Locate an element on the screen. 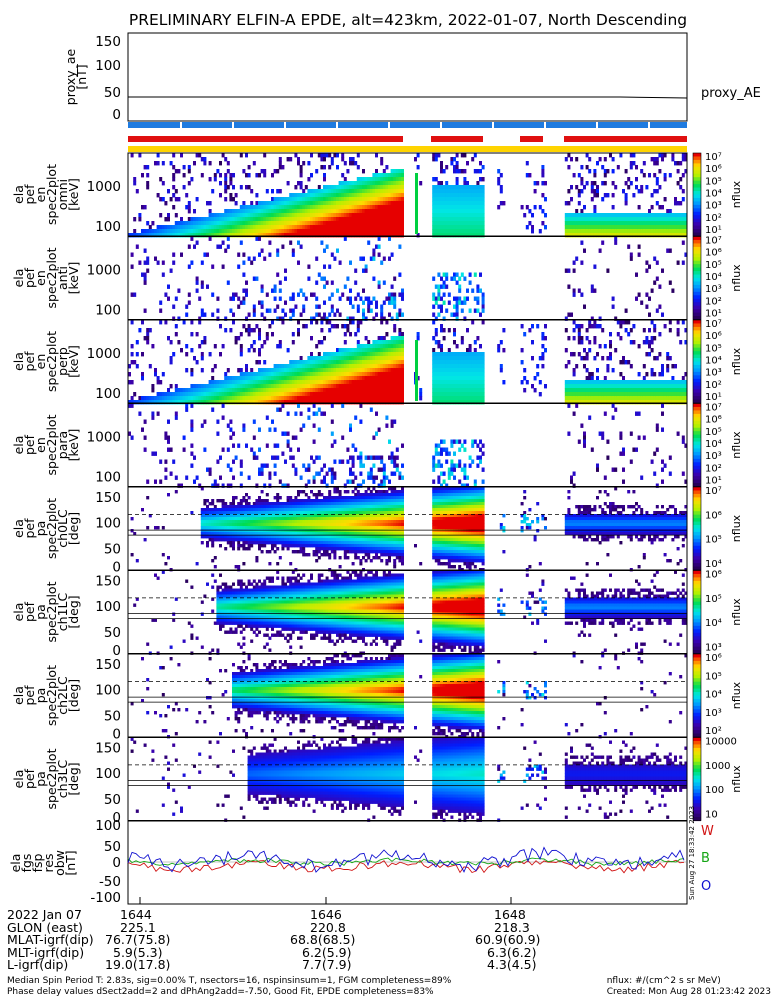 The image size is (775, 1000). colorbar-segment is located at coordinates (697, 342).